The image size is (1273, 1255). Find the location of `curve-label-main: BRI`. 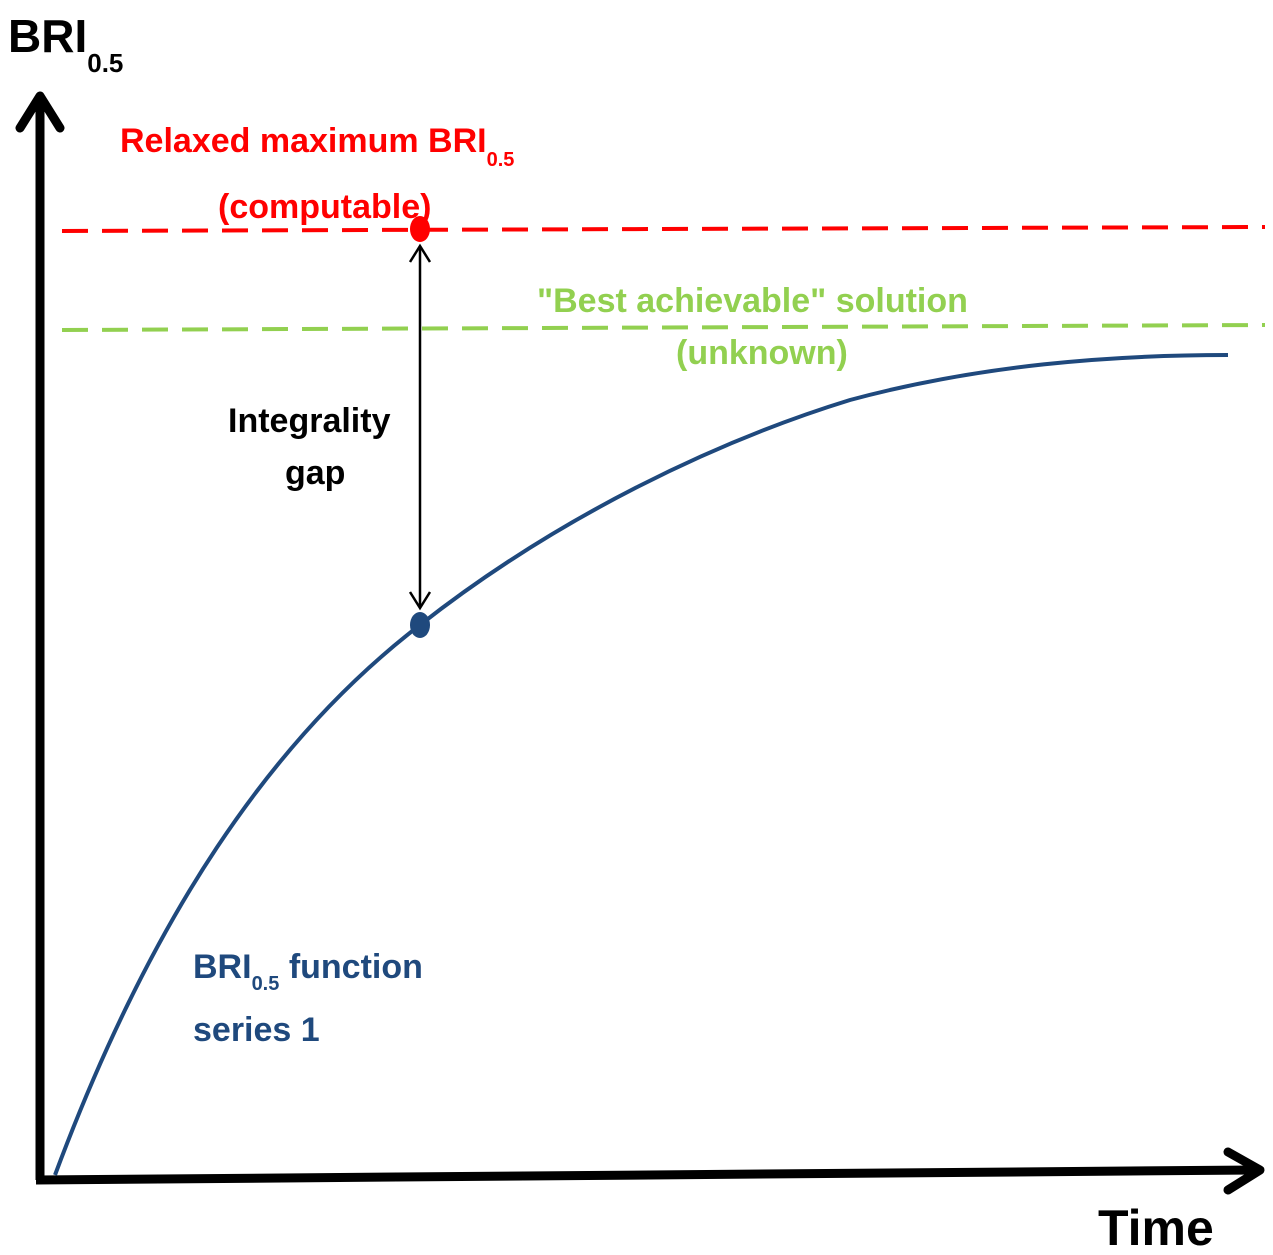

curve-label-main: BRI is located at coordinates (222, 967).